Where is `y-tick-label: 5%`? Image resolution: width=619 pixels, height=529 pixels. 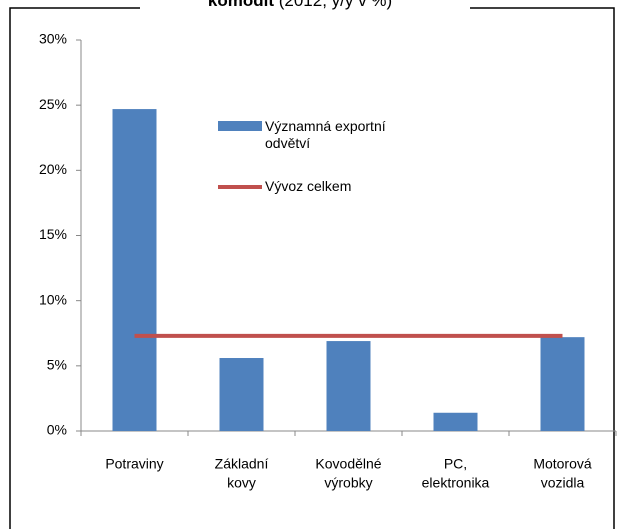
y-tick-label: 5% is located at coordinates (57, 365).